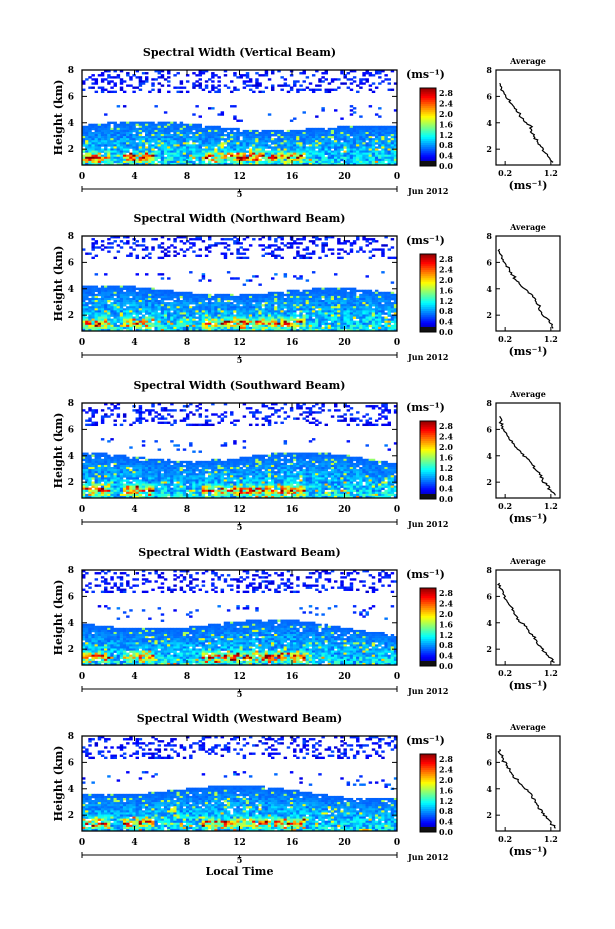 Image resolution: width=615 pixels, height=929 pixels. What do you see at coordinates (428, 99) in the screenshot?
I see `colorbar-swatch` at bounding box center [428, 99].